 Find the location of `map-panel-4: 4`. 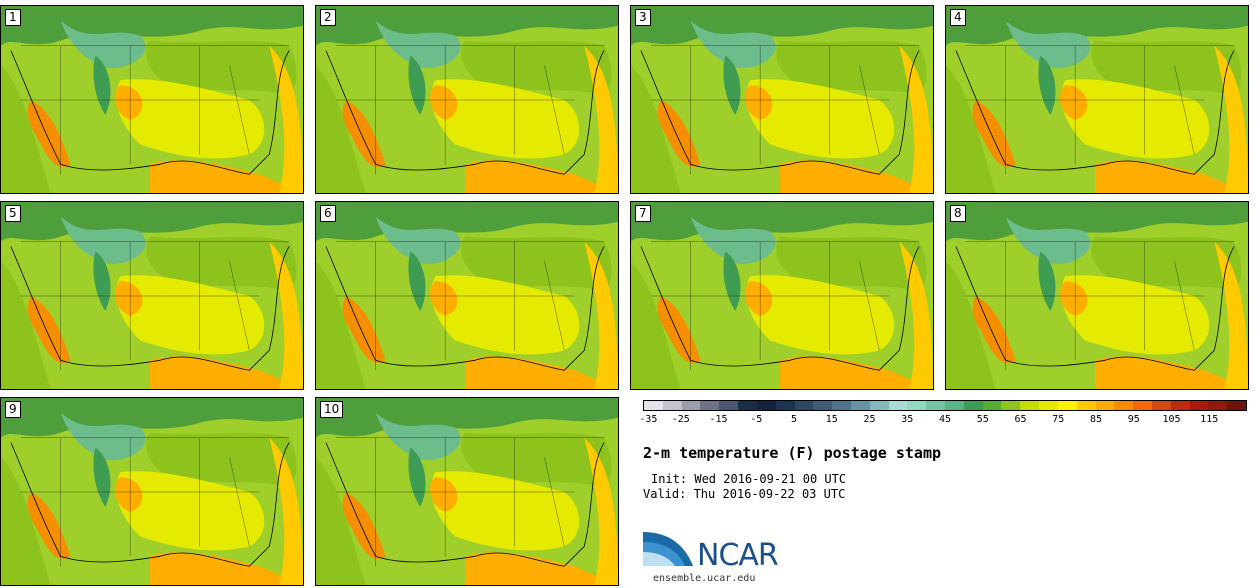

map-panel-4: 4 is located at coordinates (1097, 99).